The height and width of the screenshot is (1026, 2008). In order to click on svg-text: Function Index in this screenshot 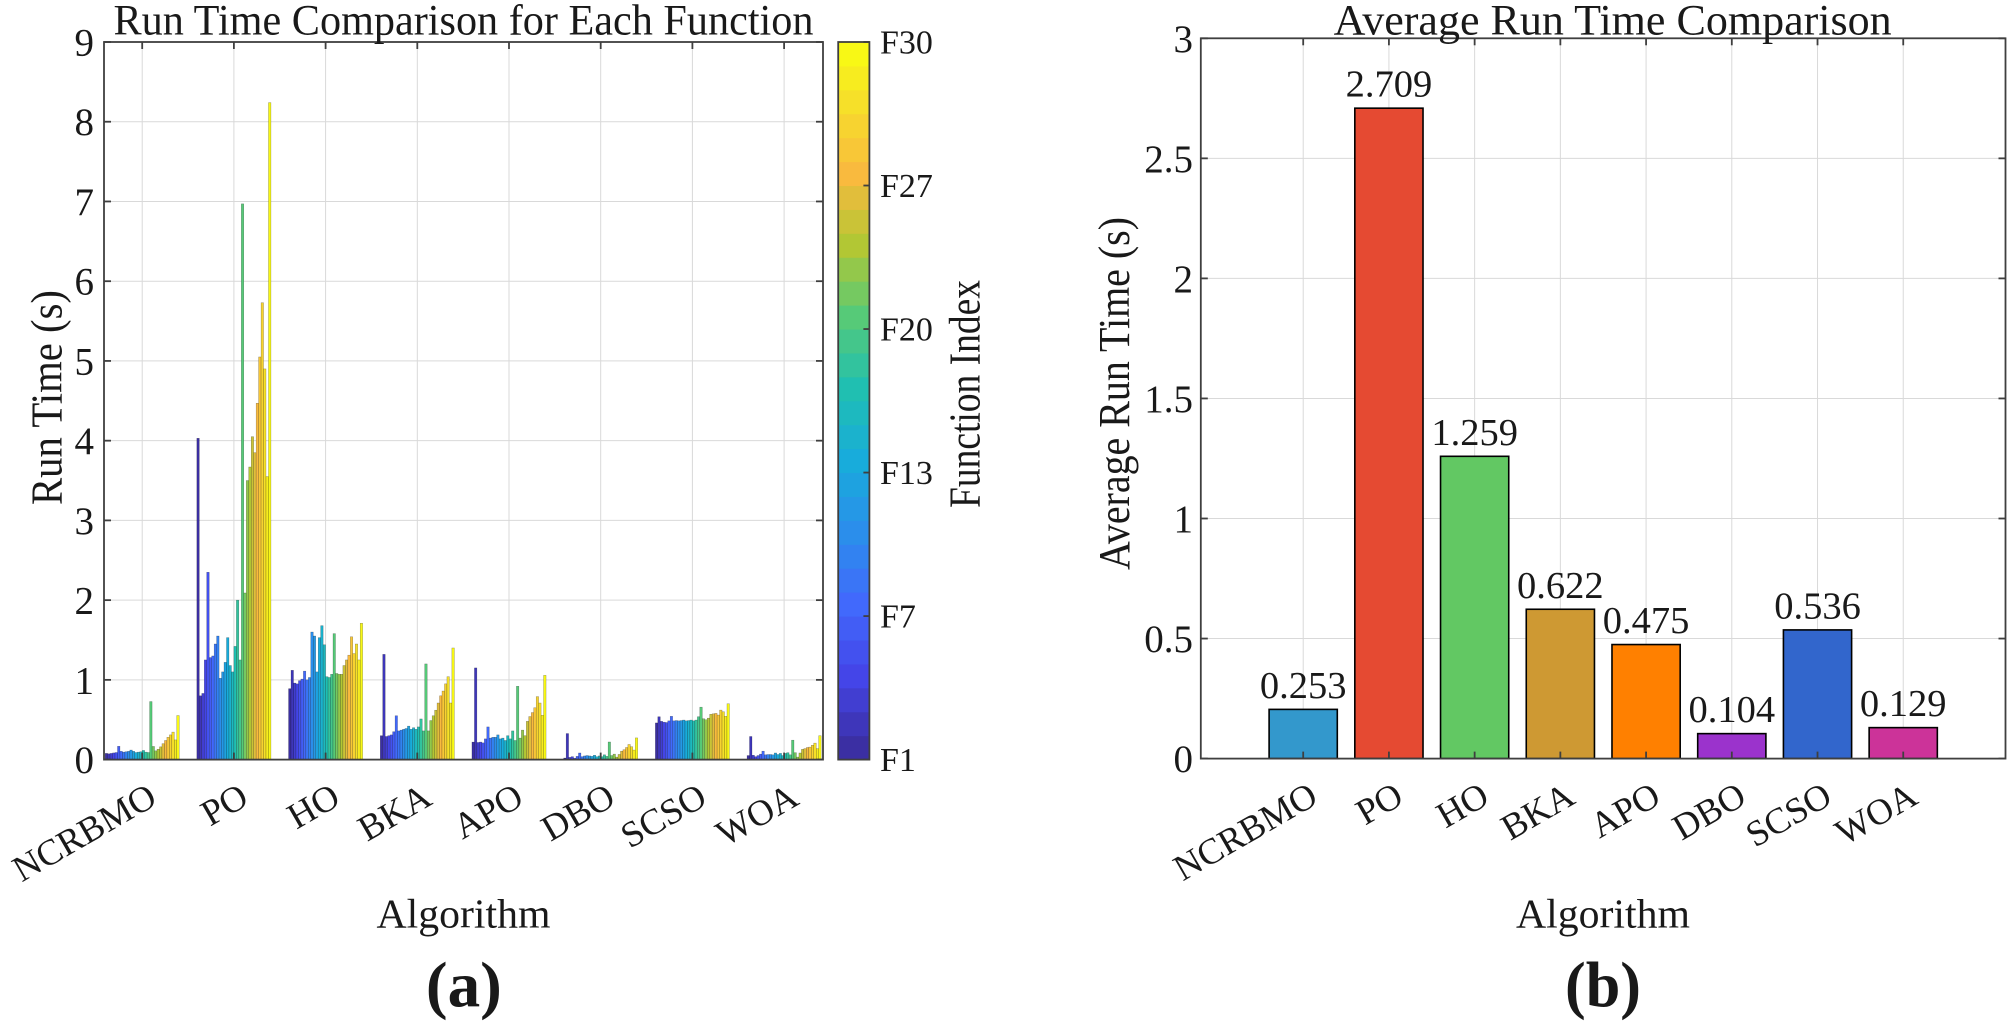, I will do `click(965, 394)`.